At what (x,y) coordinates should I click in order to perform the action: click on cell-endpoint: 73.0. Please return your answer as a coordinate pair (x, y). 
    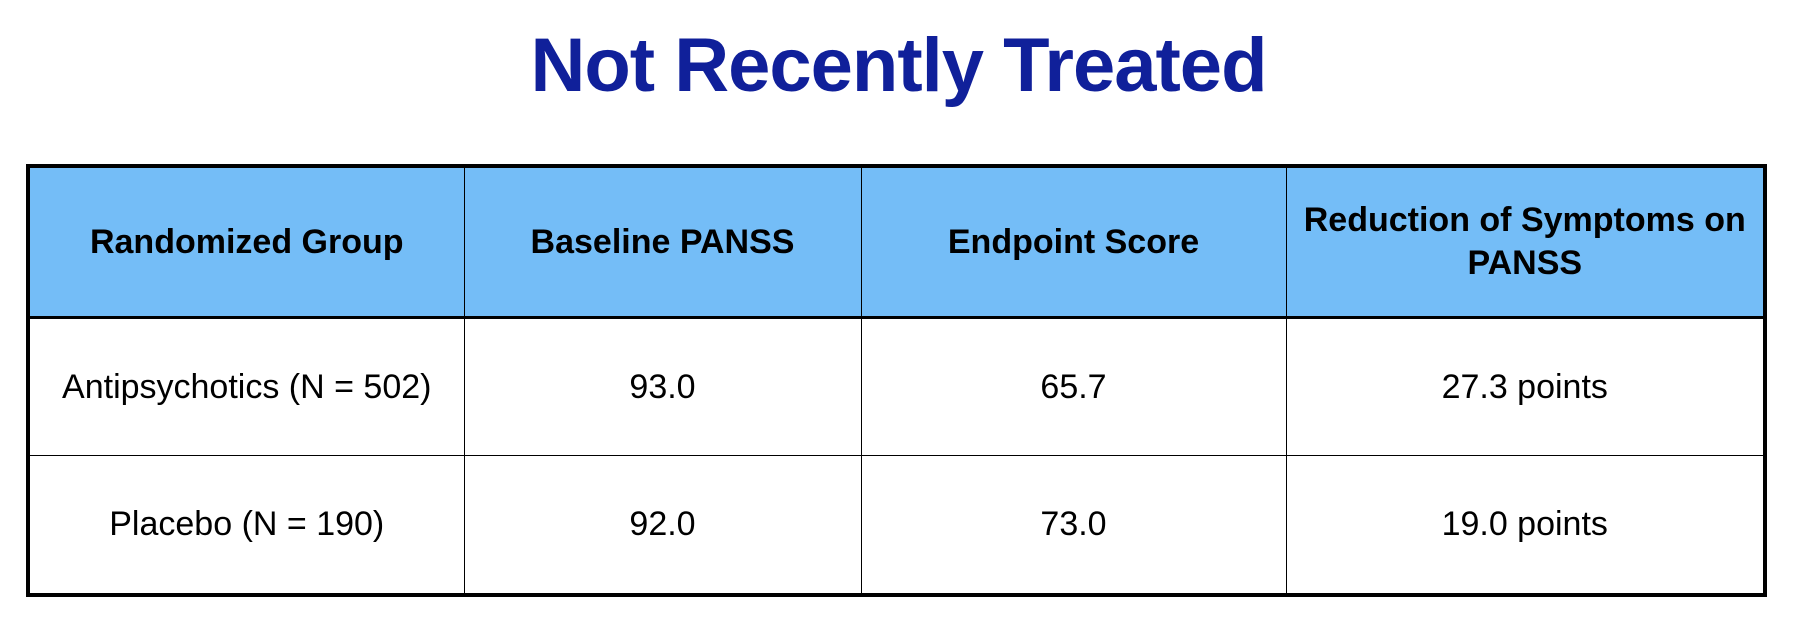
    Looking at the image, I should click on (1073, 525).